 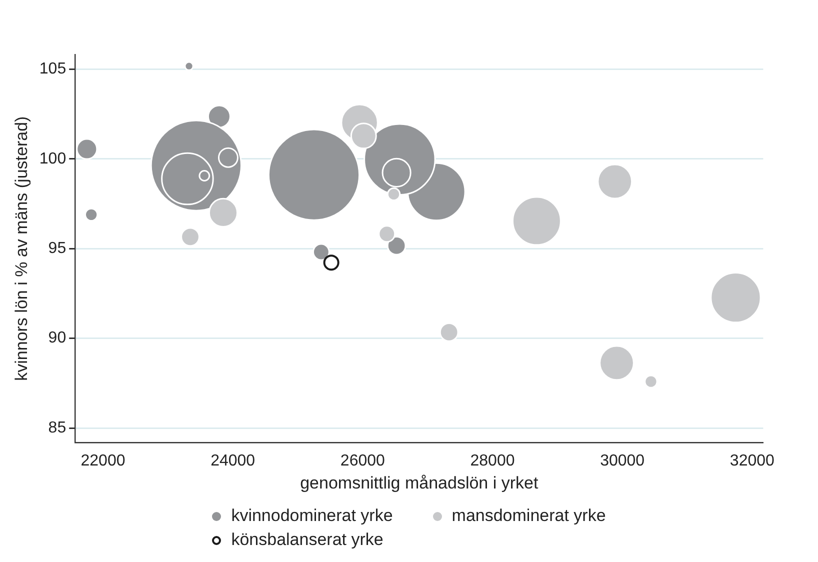 I want to click on x-tick-label: 22000, so click(x=103, y=461).